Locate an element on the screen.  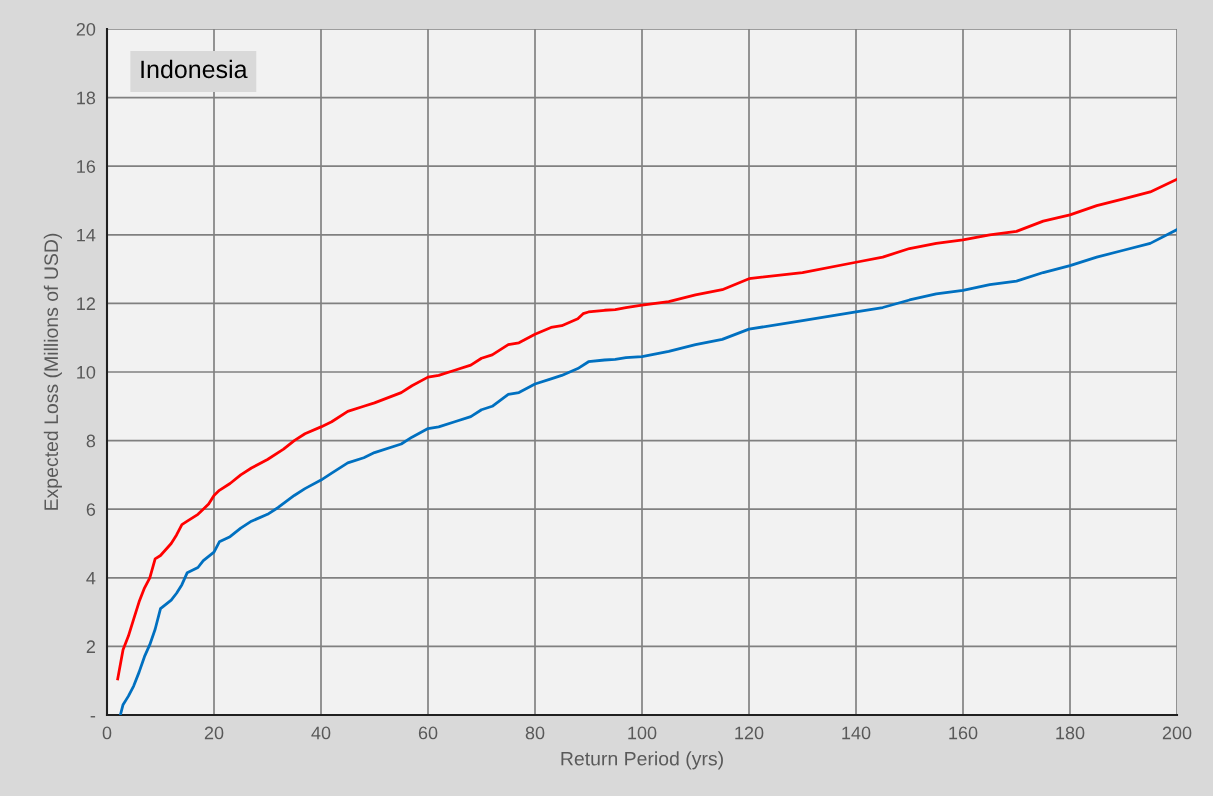
x-tick-label: 120 is located at coordinates (749, 733).